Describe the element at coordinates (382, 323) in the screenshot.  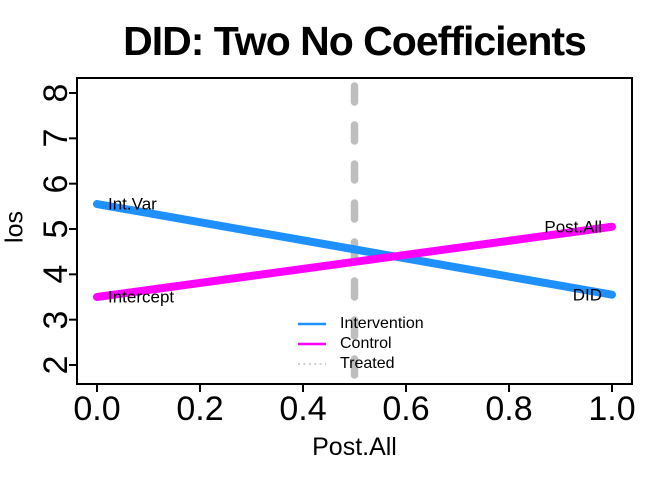
I see `legend-label: Intervention` at that location.